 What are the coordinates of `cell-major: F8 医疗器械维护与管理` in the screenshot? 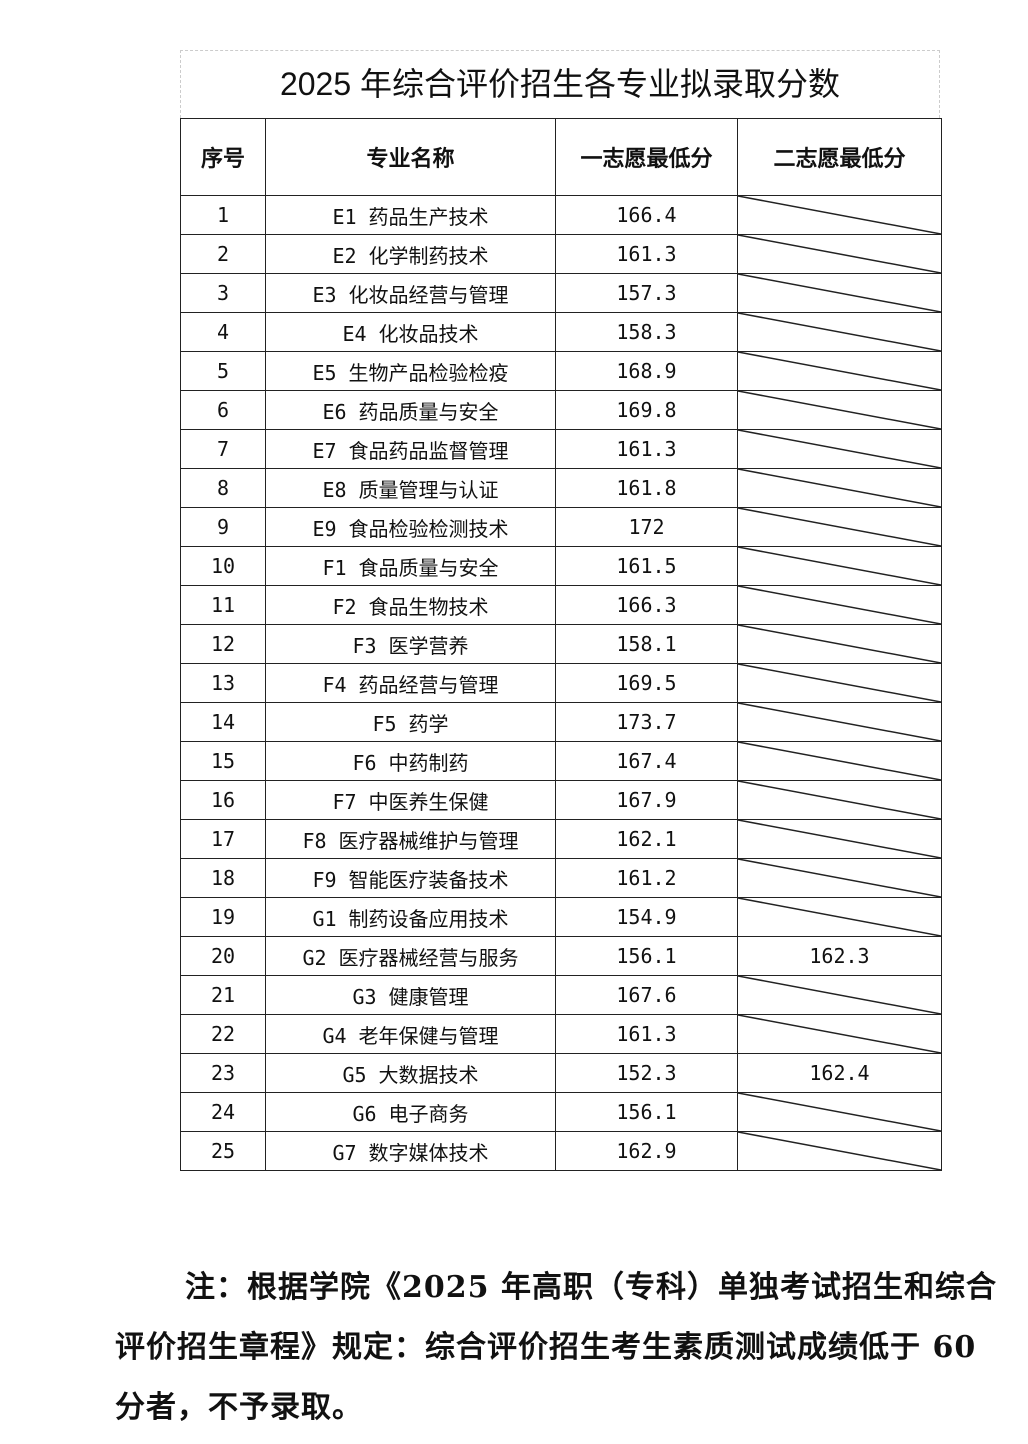 It's located at (410, 839).